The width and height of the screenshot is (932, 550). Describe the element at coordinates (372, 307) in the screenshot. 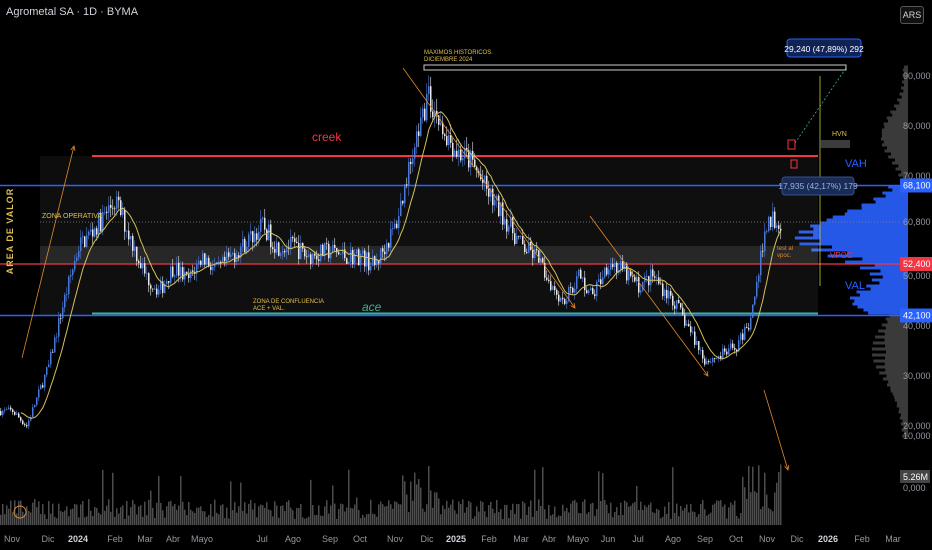

I see `ace-label: ace` at that location.